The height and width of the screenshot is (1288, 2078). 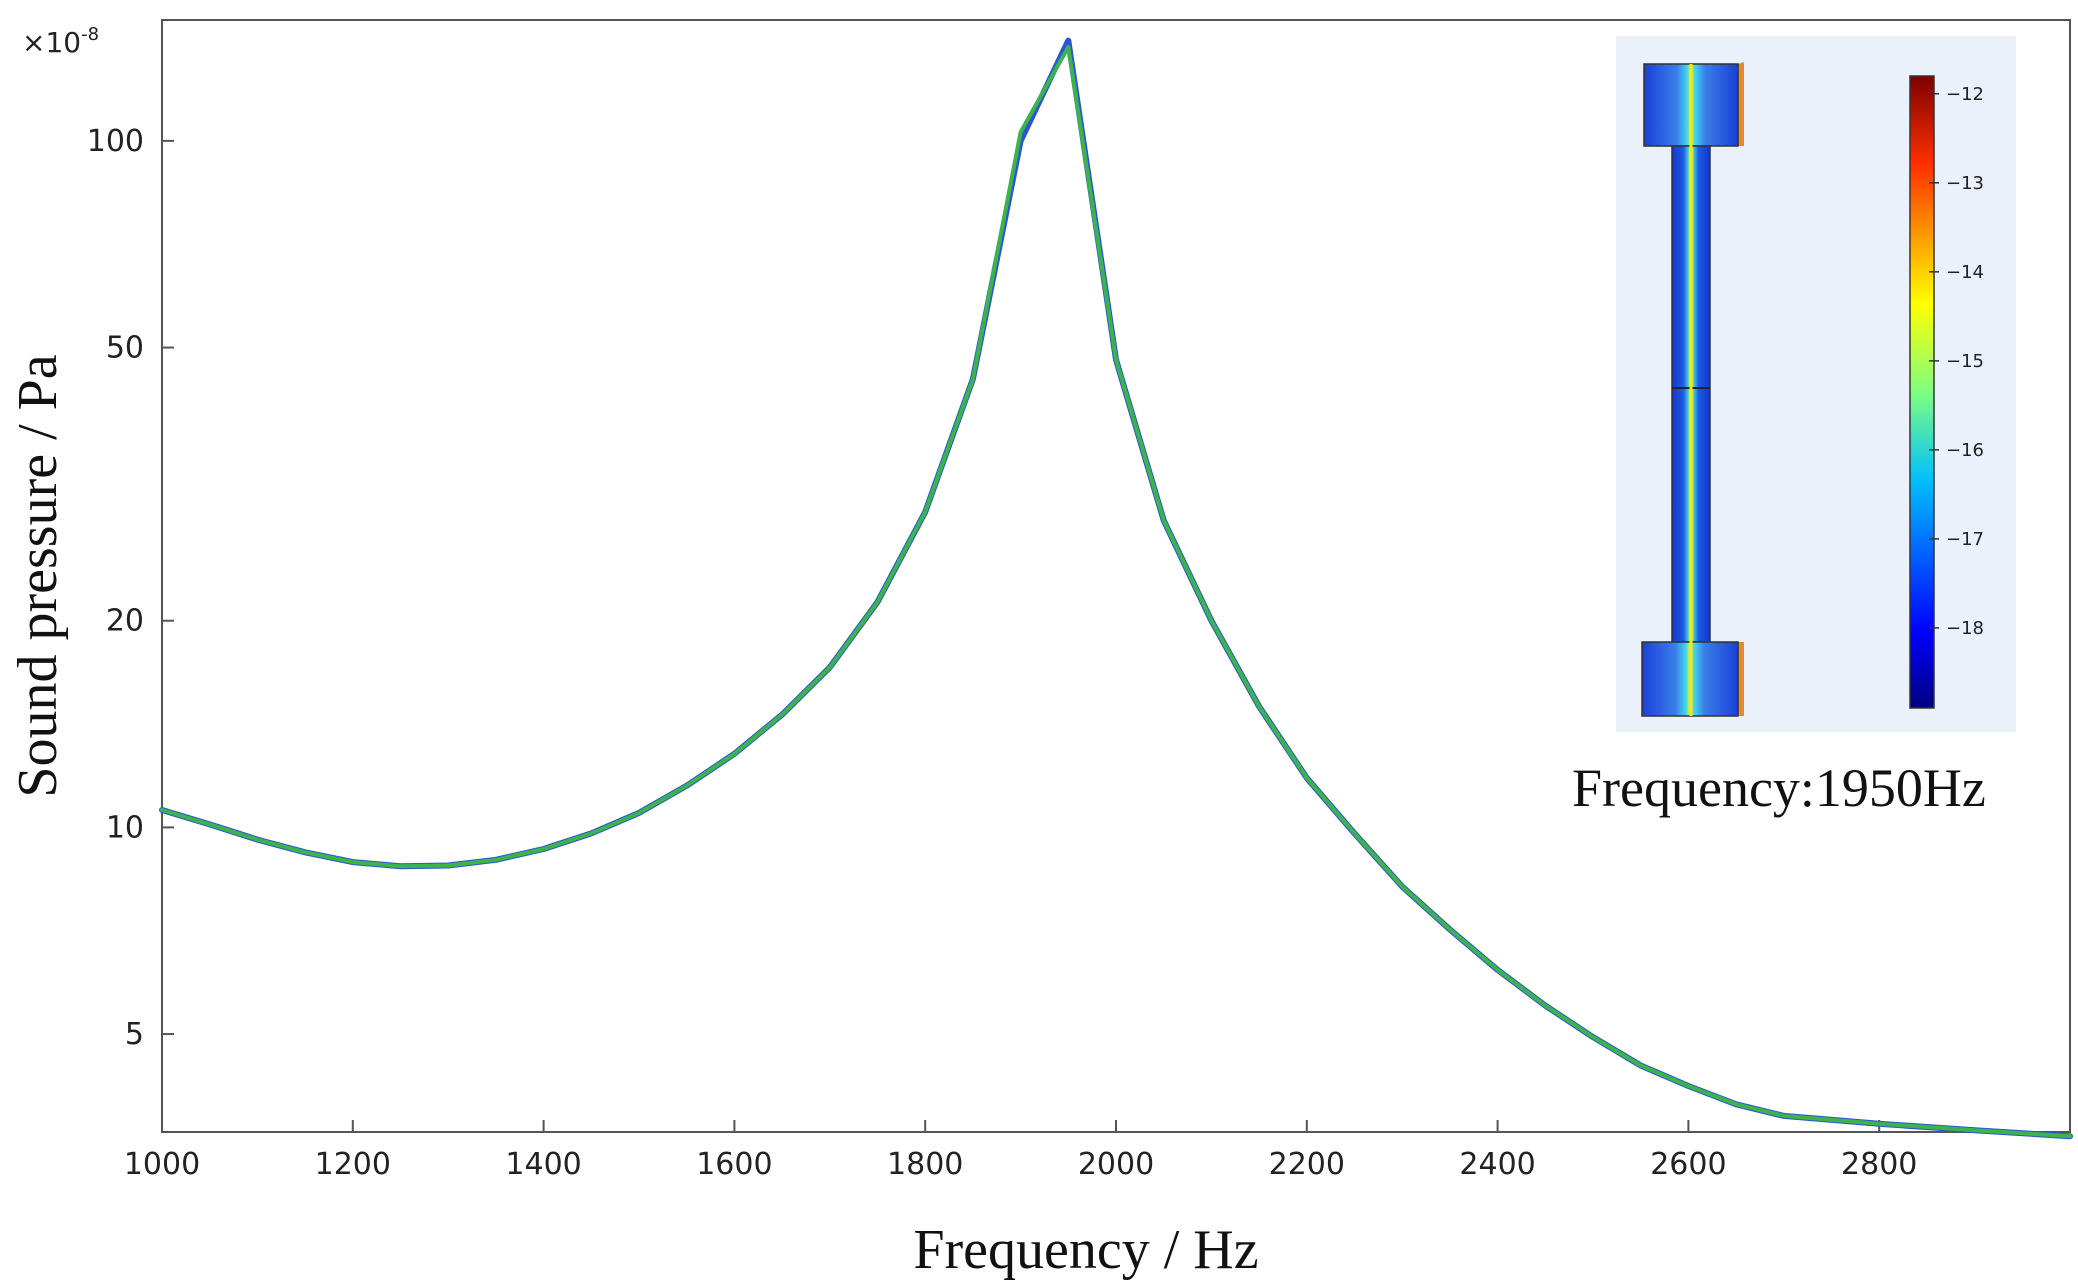 What do you see at coordinates (1692, 389) in the screenshot?
I see `beam-geometry` at bounding box center [1692, 389].